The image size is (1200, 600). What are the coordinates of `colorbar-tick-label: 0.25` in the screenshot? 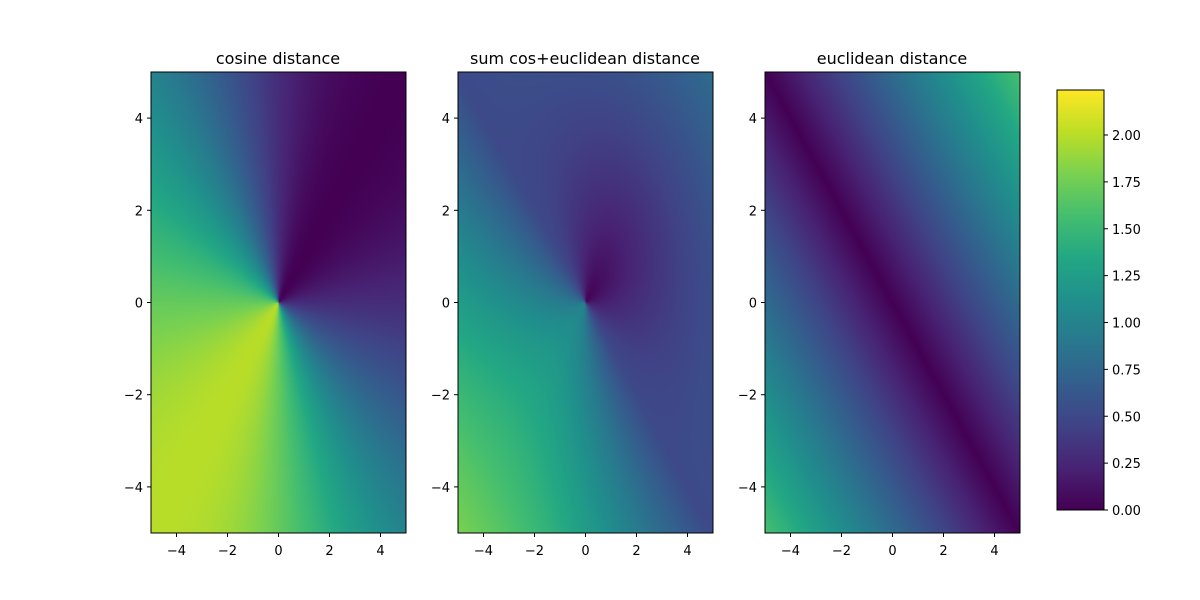 It's located at (1126, 464).